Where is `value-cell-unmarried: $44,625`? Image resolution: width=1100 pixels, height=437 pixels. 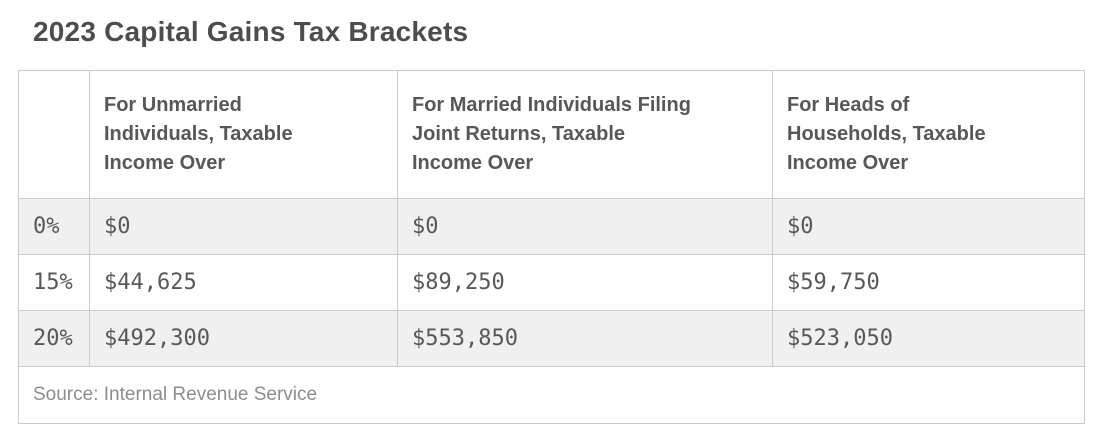 value-cell-unmarried: $44,625 is located at coordinates (243, 282).